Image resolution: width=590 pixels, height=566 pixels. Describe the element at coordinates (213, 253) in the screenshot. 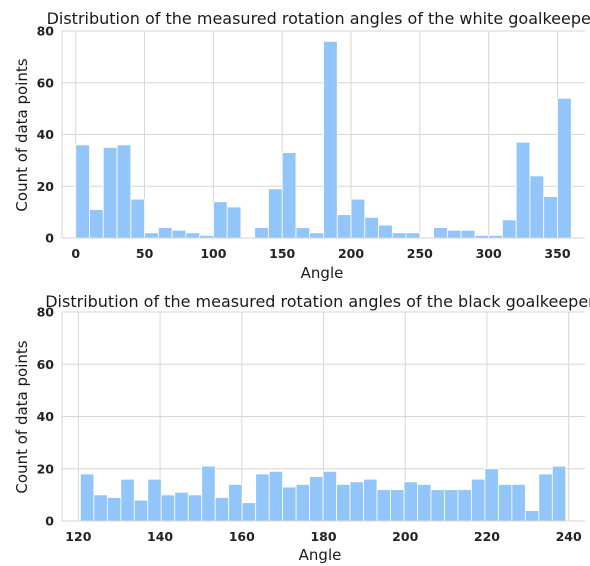

I see `x-tick-label: 100` at that location.